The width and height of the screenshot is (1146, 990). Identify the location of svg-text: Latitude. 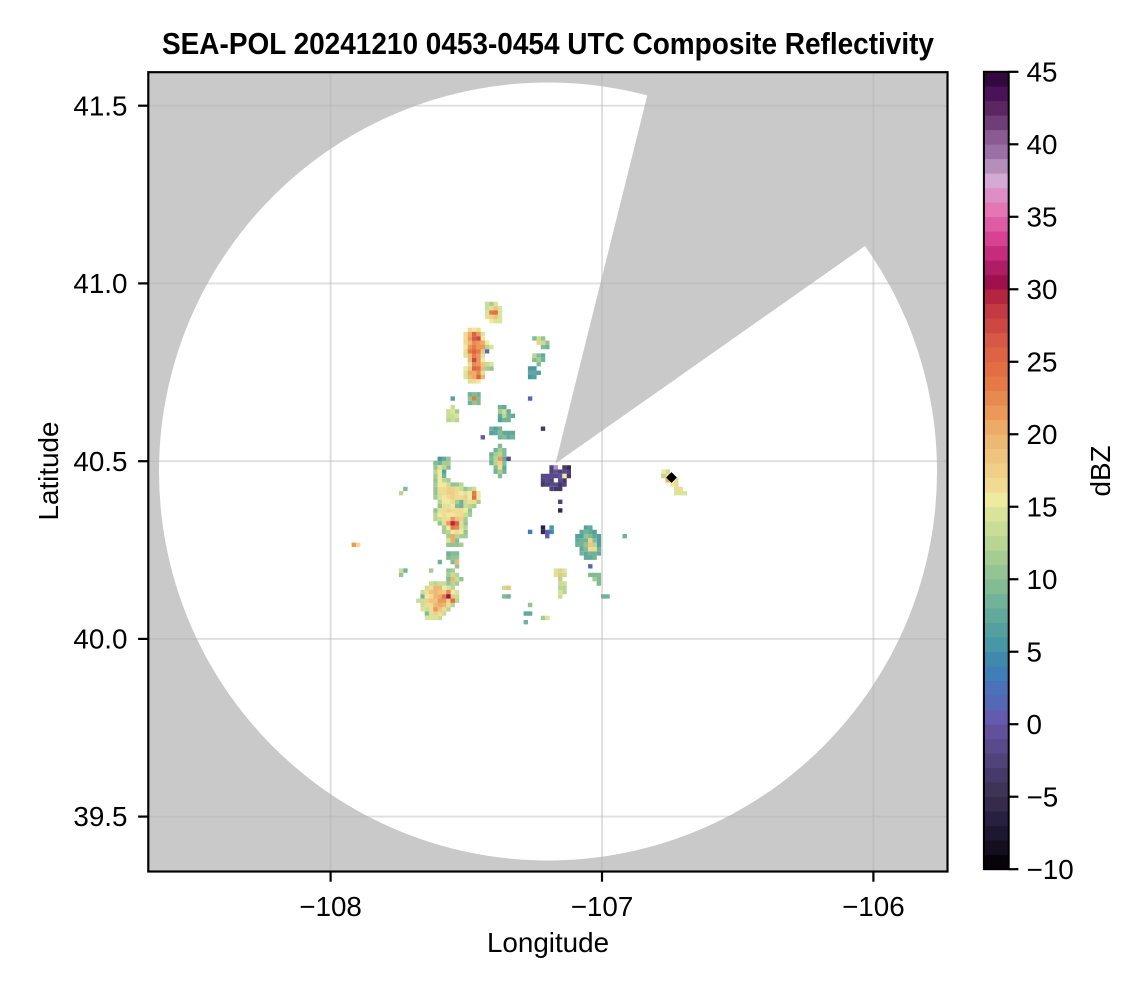
(48, 471).